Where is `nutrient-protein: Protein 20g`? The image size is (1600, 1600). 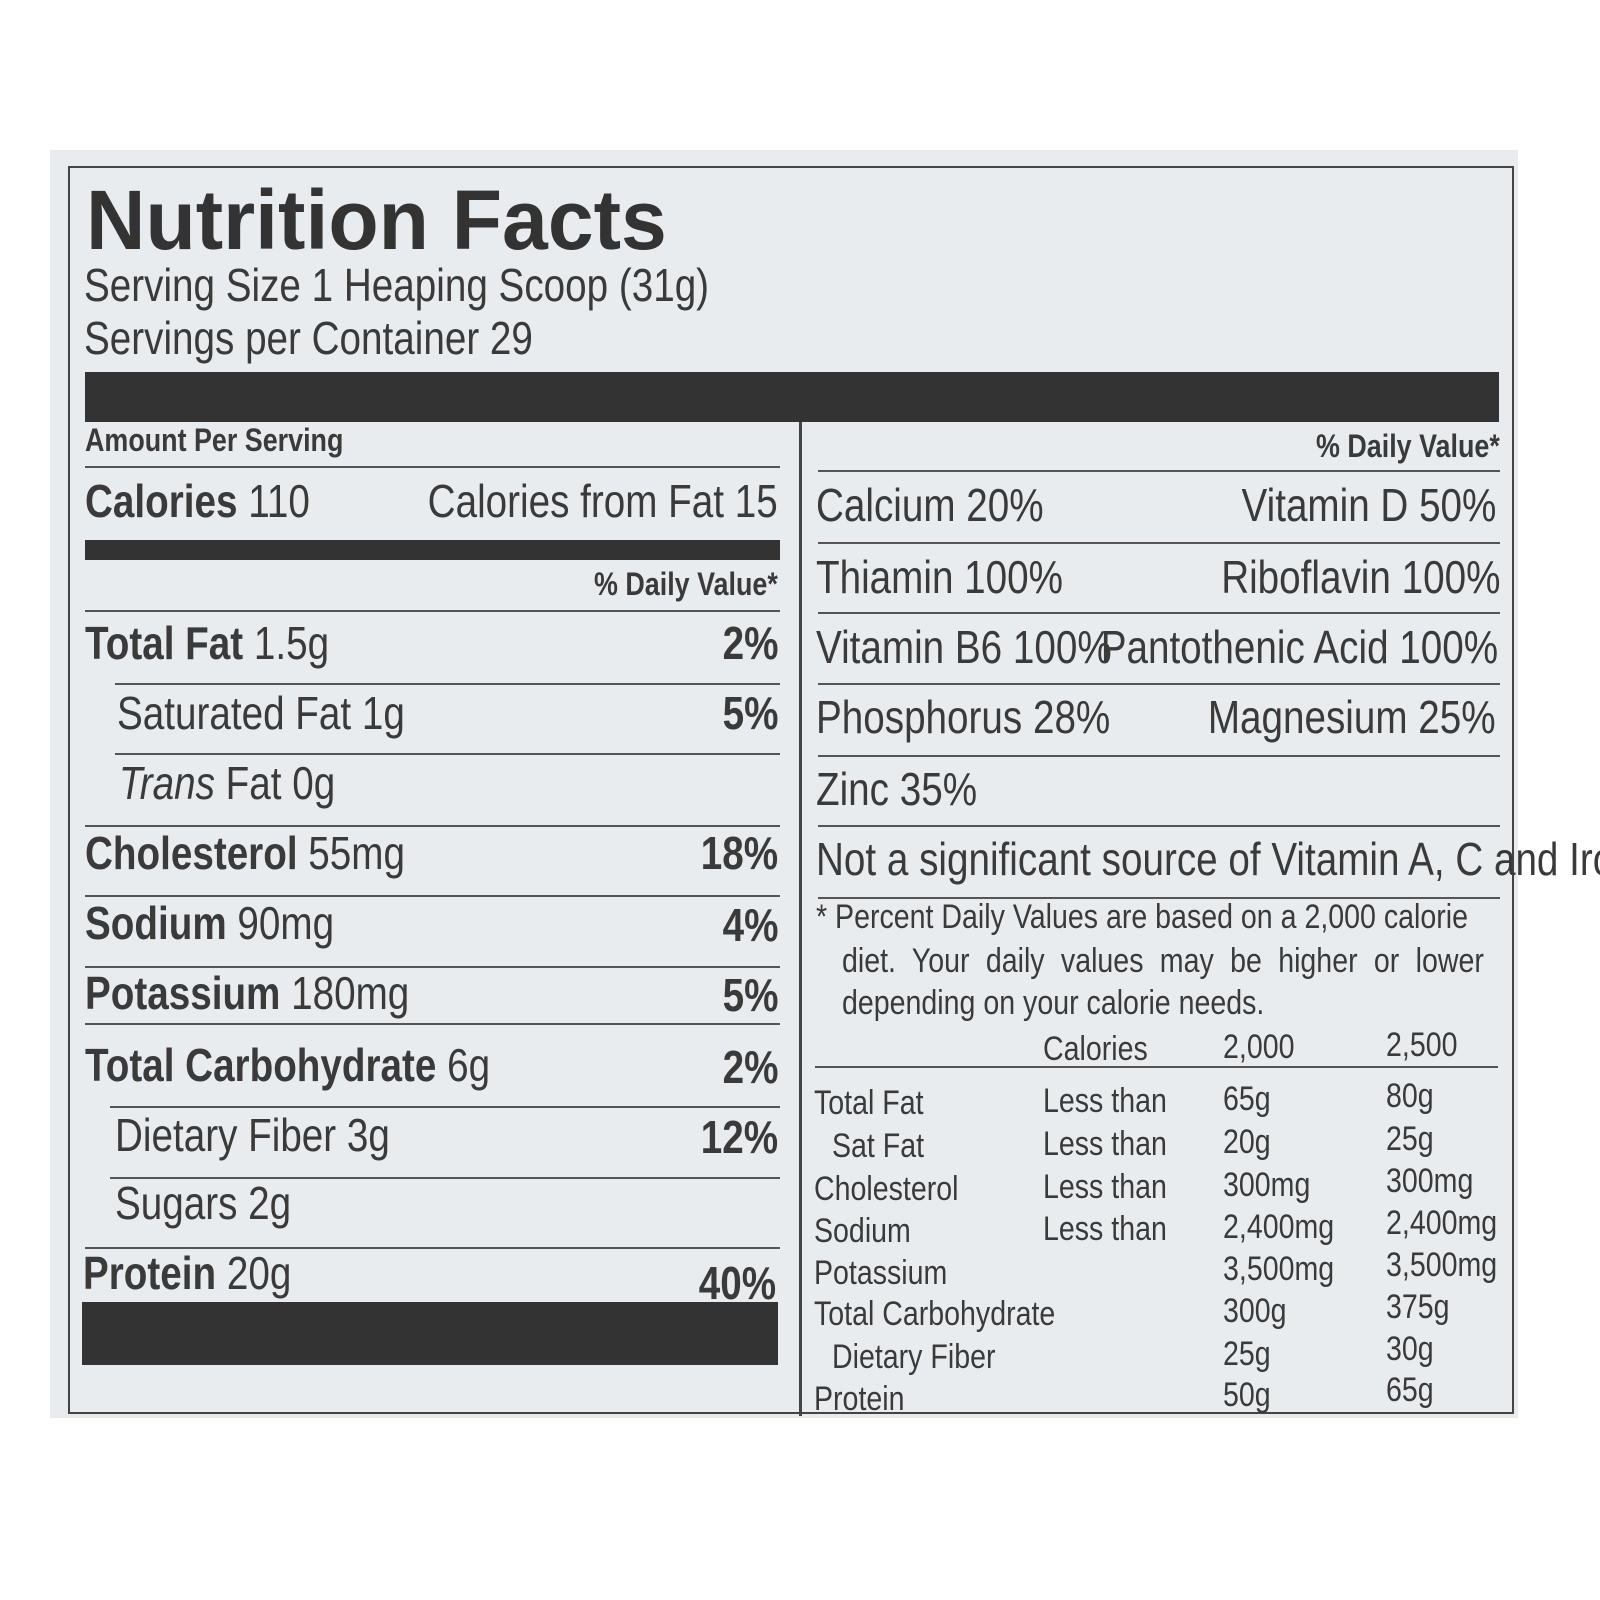 nutrient-protein: Protein 20g is located at coordinates (187, 1273).